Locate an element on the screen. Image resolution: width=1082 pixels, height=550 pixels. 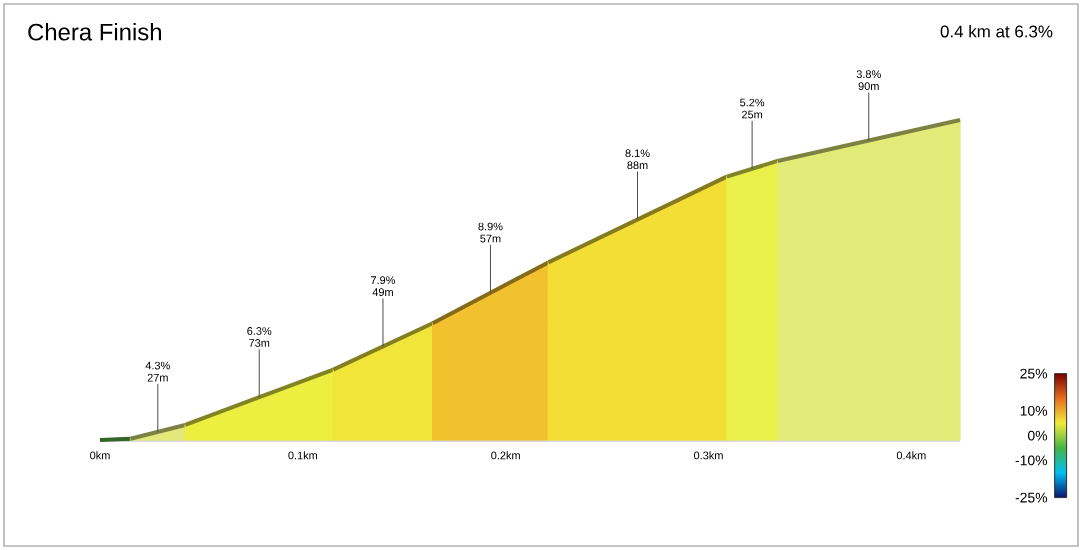
color-bar-label: 0% is located at coordinates (1037, 435).